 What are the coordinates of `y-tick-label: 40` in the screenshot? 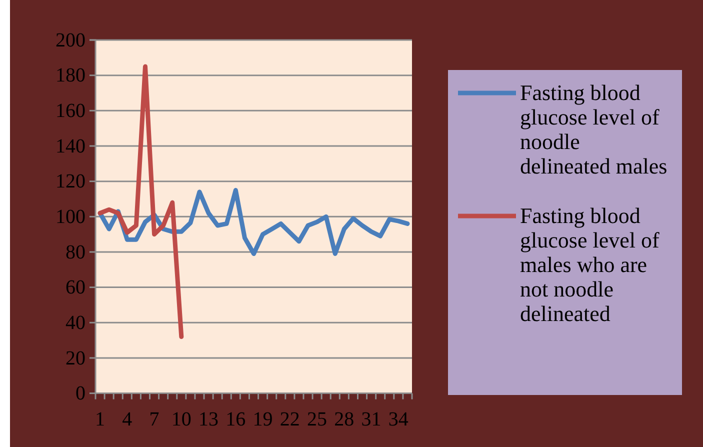 It's located at (76, 323).